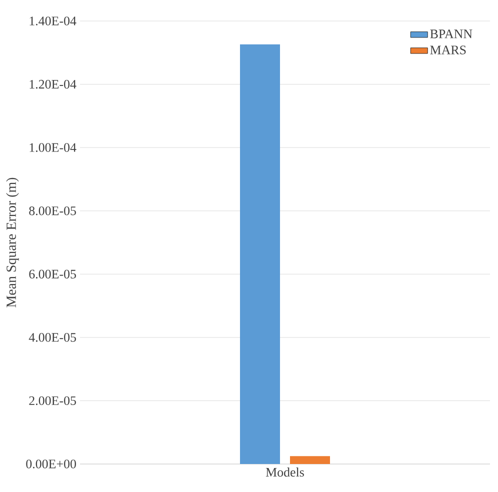 The image size is (498, 492). Describe the element at coordinates (285, 472) in the screenshot. I see `x-tick-label: Models` at that location.